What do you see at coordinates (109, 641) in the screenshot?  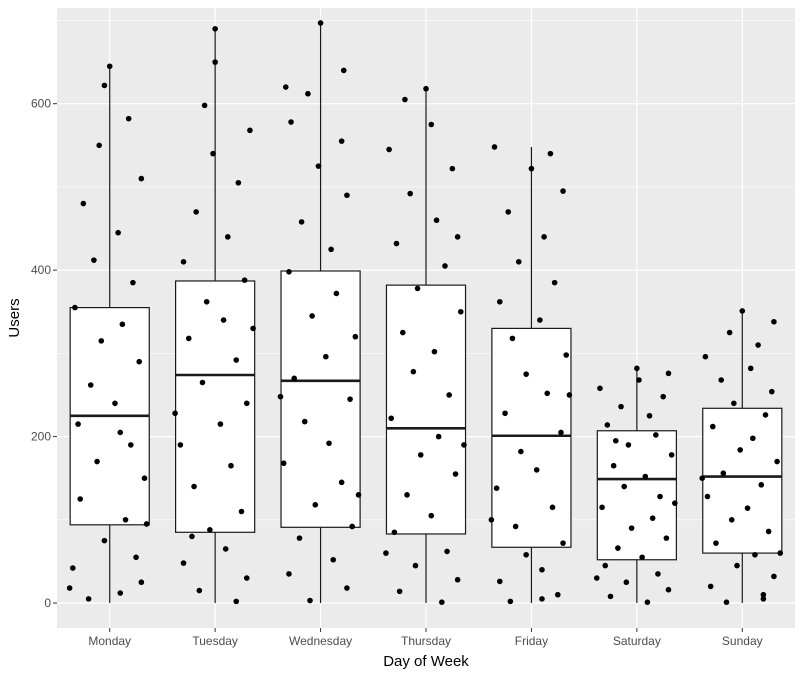 I see `x-tick-label: Monday` at bounding box center [109, 641].